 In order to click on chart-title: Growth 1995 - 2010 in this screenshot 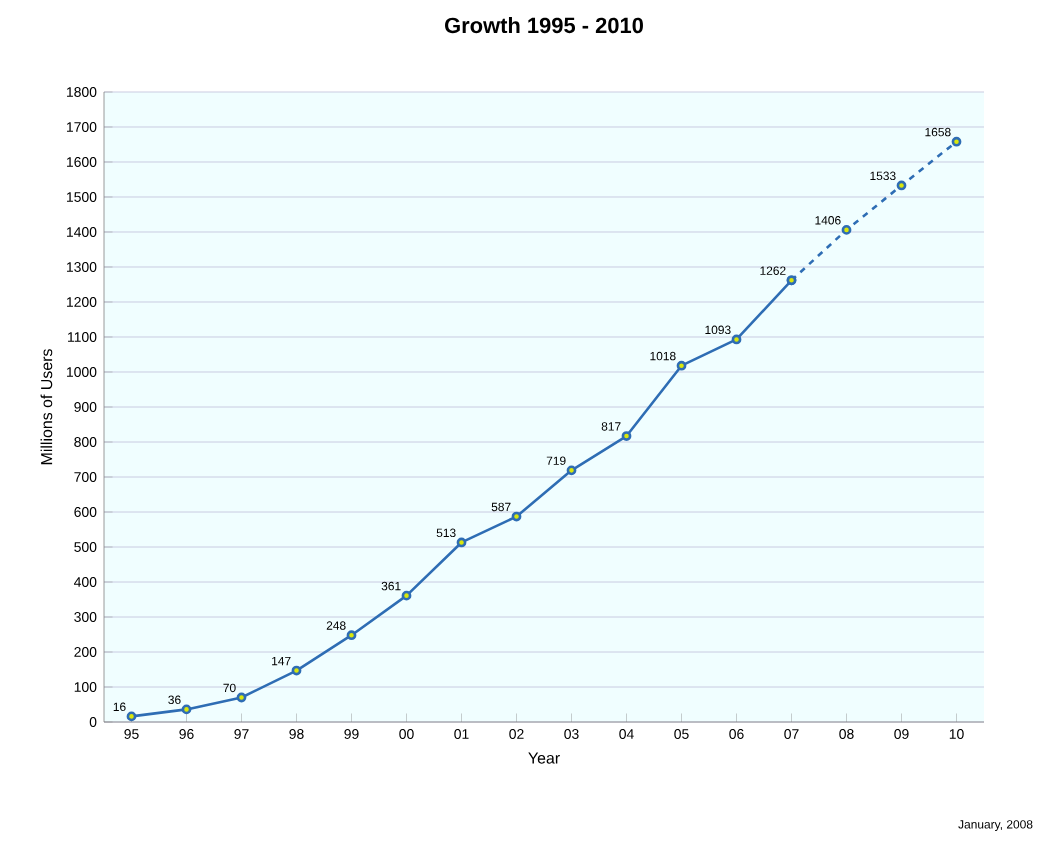, I will do `click(544, 25)`.